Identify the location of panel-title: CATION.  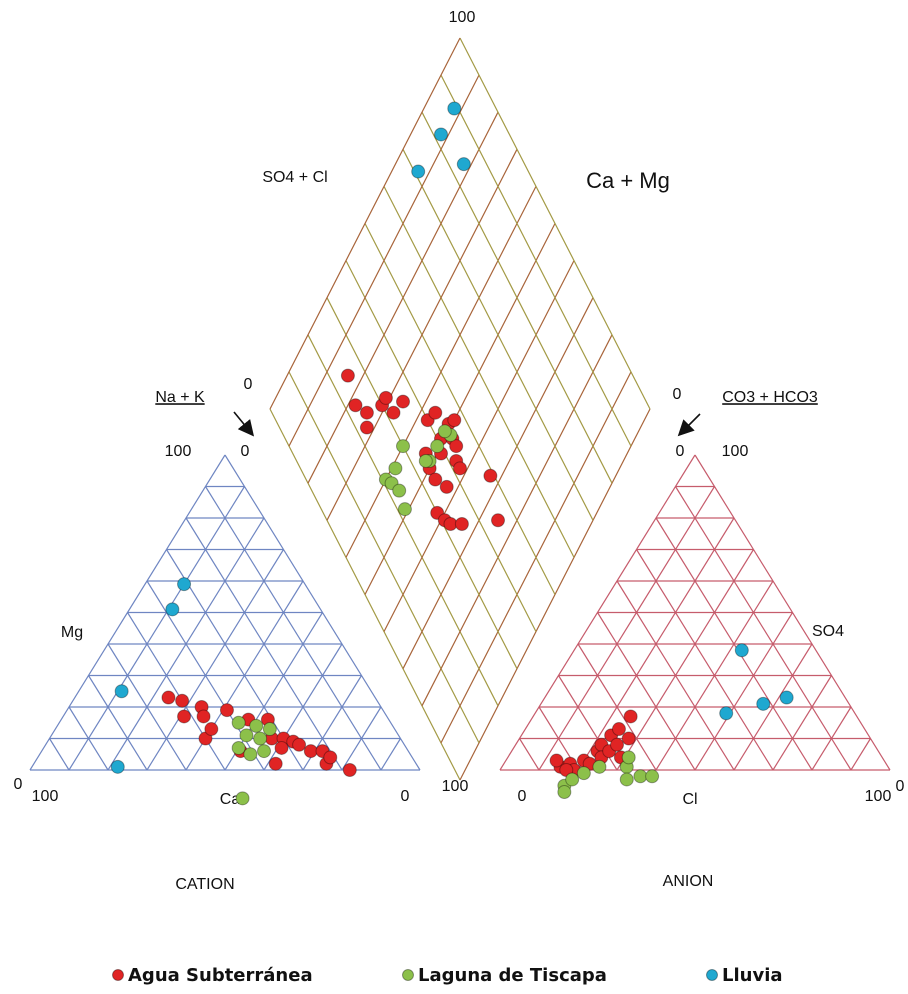
(204, 884).